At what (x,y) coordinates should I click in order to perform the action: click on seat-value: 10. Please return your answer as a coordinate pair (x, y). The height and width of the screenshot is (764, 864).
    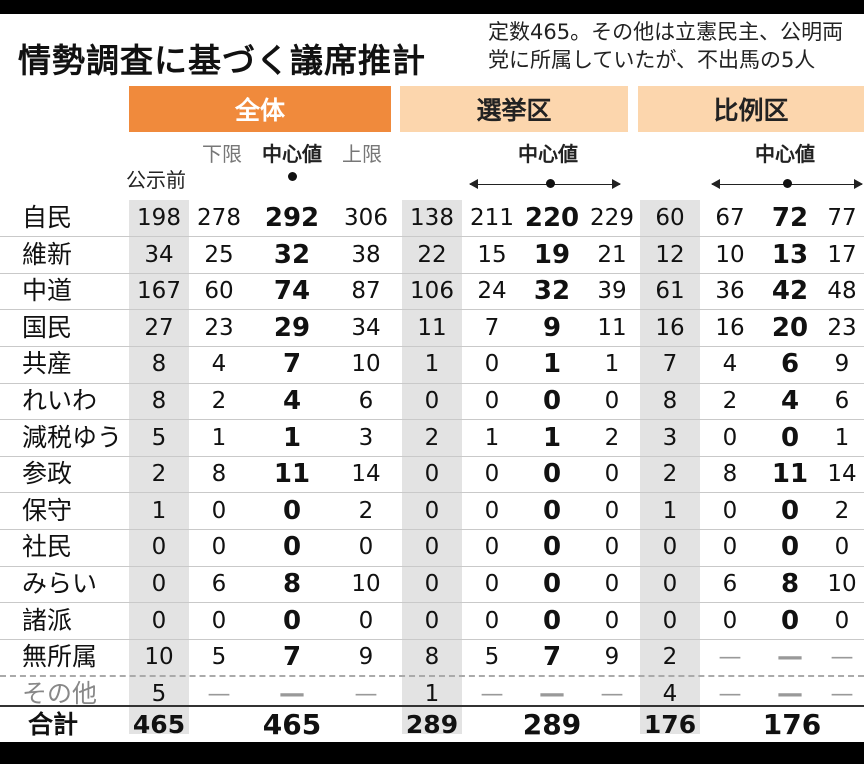
    Looking at the image, I should click on (366, 364).